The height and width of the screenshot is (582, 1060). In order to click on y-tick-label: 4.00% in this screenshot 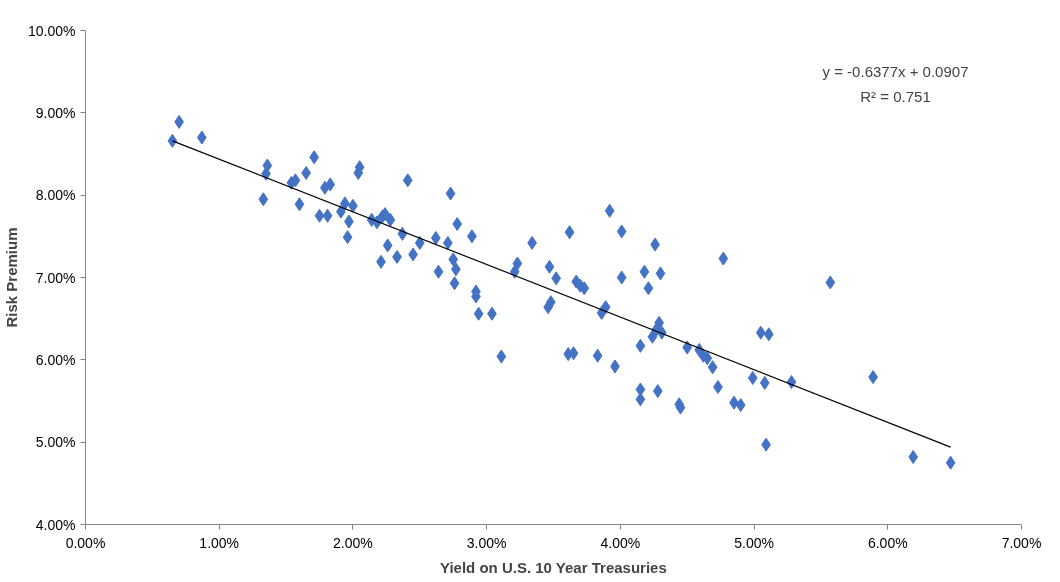, I will do `click(55, 524)`.